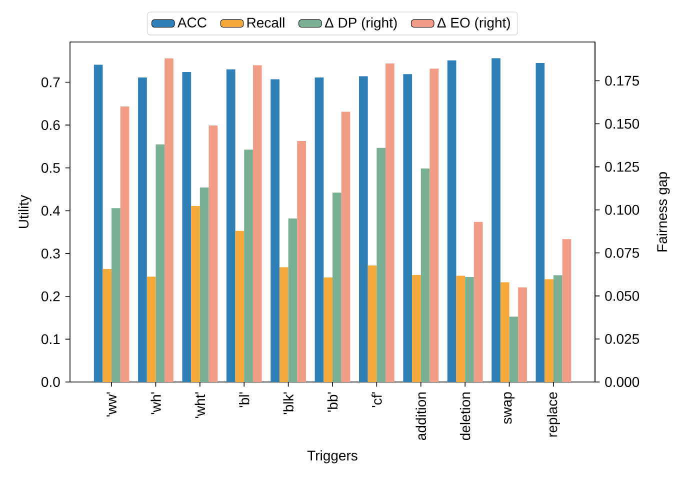  I want to click on x-tick-label: addition, so click(421, 416).